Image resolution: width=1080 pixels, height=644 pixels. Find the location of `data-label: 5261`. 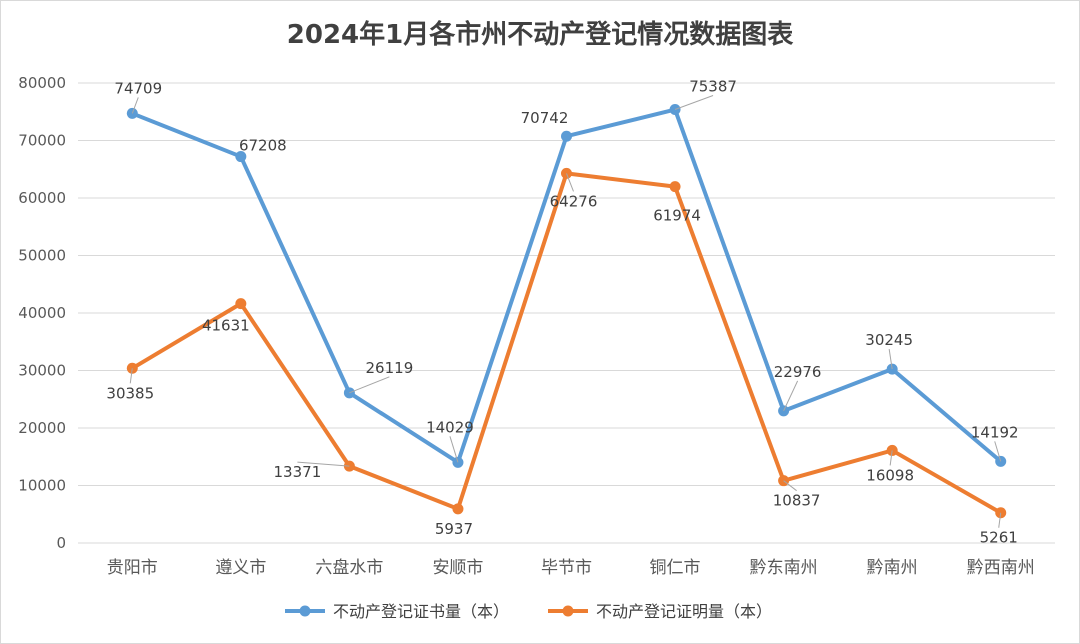

data-label: 5261 is located at coordinates (999, 538).